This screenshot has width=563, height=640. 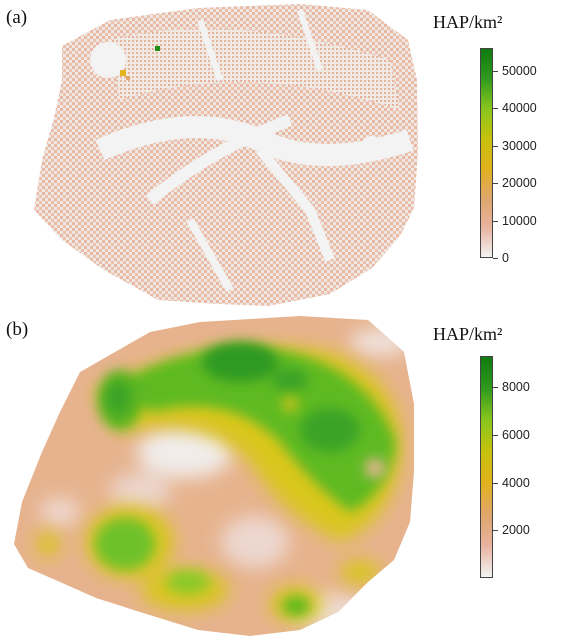 I want to click on legend-tick-label: 0, so click(x=505, y=258).